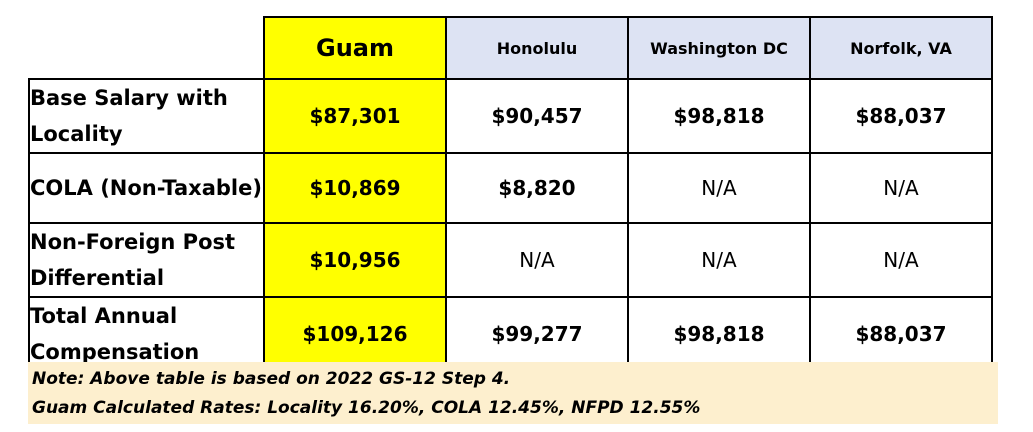  Describe the element at coordinates (901, 188) in the screenshot. I see `cell-norfolk-va-cola: N/A` at that location.